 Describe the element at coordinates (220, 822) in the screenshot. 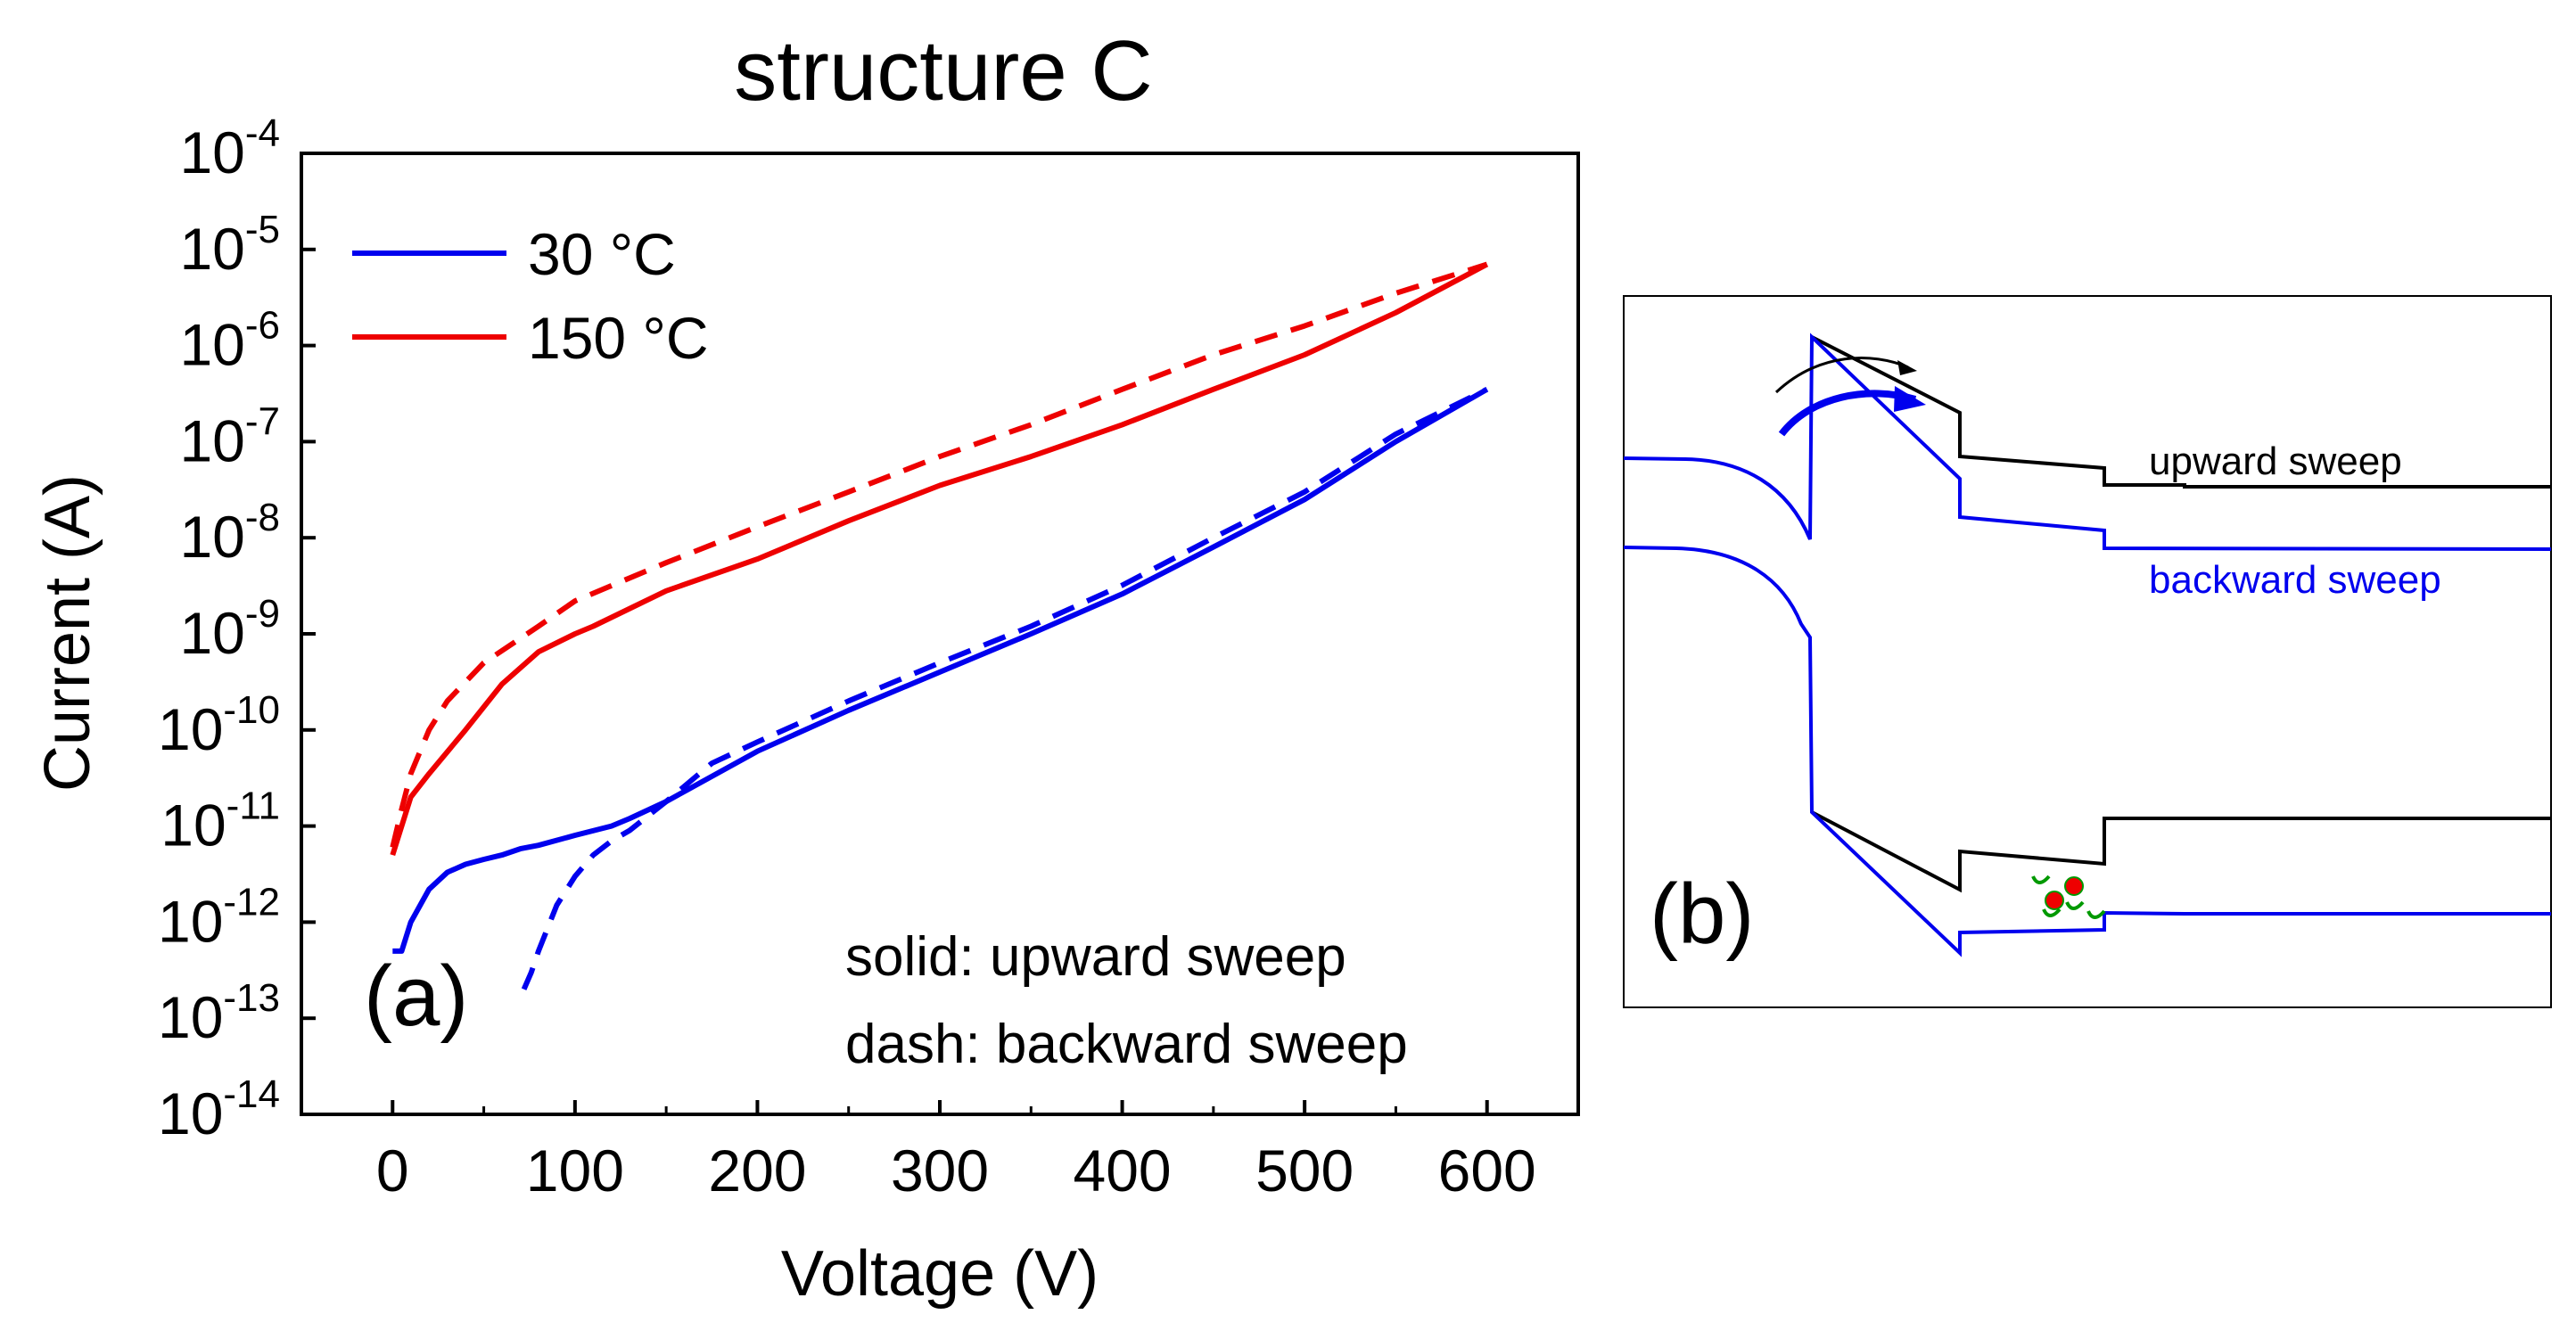

I see `y-tick-label: 10⁻¹¹` at that location.